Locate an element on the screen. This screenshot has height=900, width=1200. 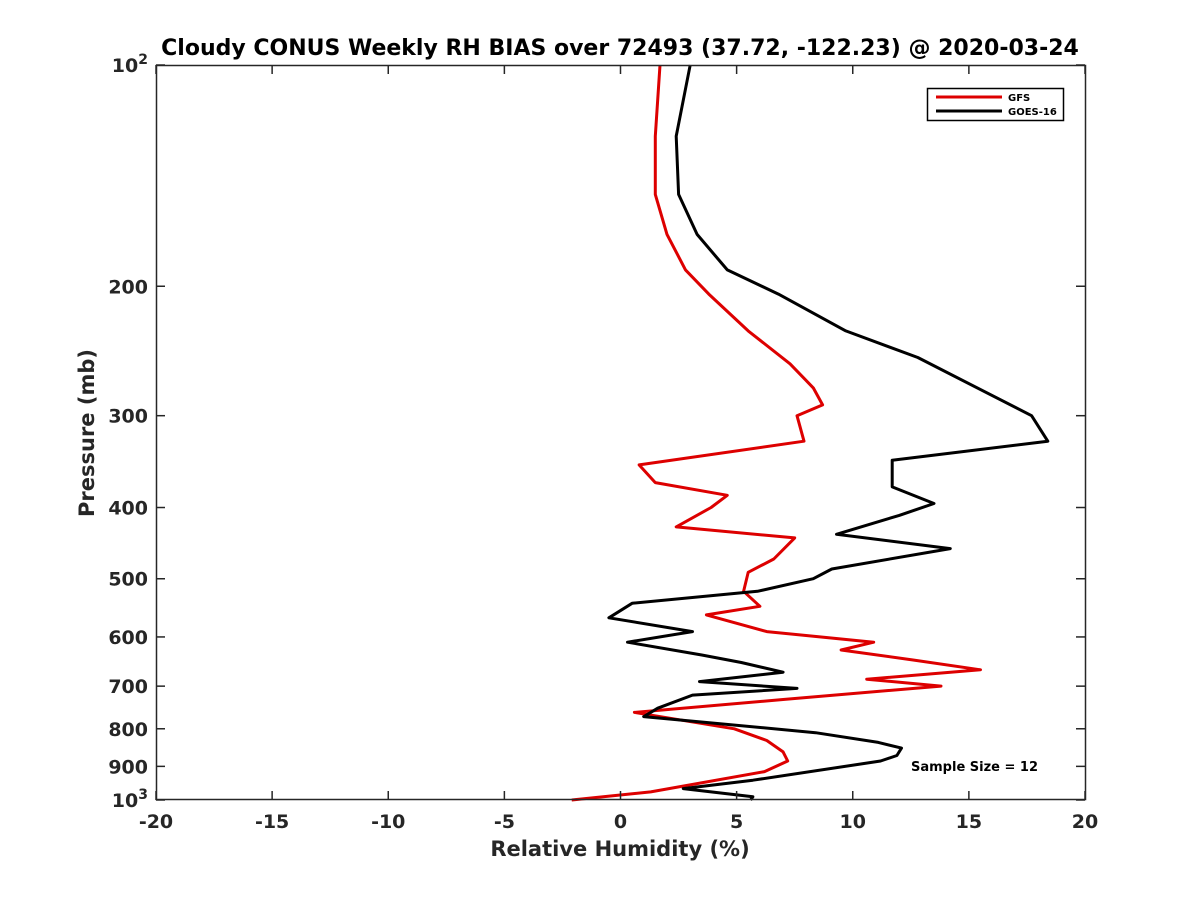
y-tick-label: 600 is located at coordinates (128, 638).